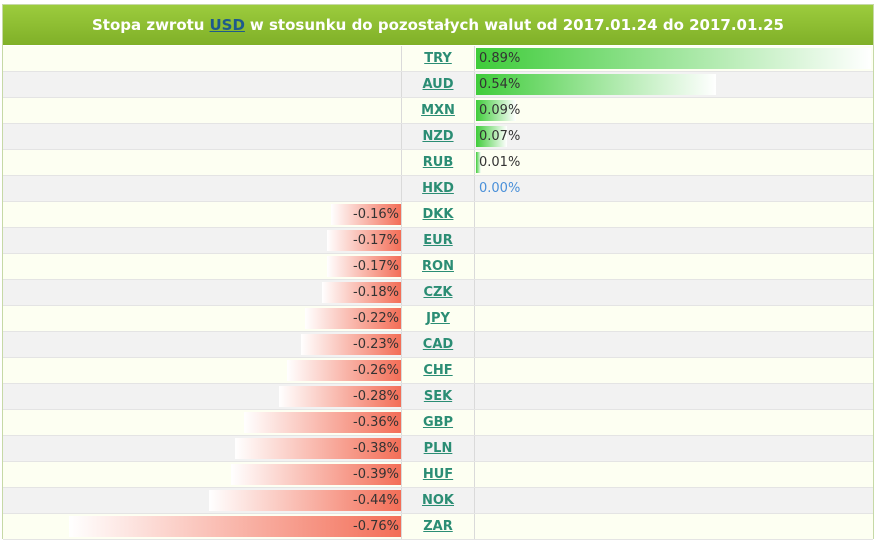  I want to click on table-row: RUB 0.01%, so click(438, 163).